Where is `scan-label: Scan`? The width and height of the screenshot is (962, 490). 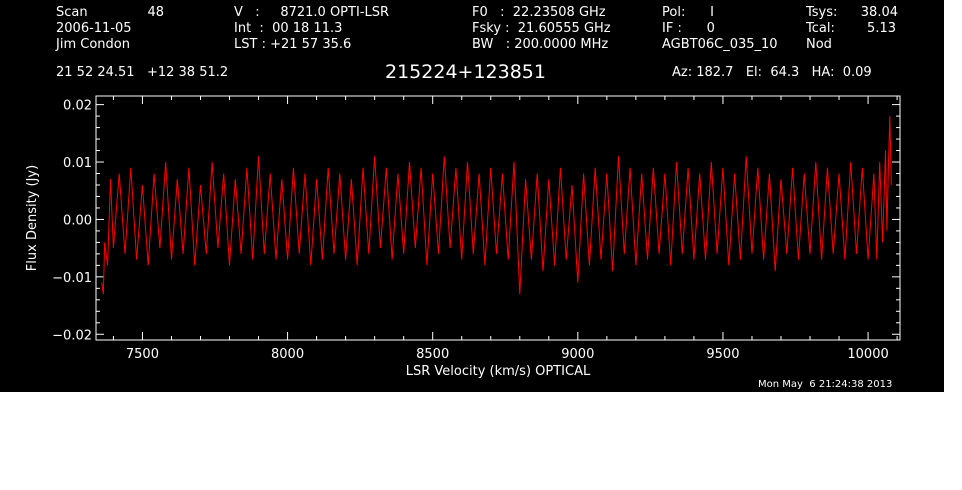
scan-label: Scan is located at coordinates (72, 12).